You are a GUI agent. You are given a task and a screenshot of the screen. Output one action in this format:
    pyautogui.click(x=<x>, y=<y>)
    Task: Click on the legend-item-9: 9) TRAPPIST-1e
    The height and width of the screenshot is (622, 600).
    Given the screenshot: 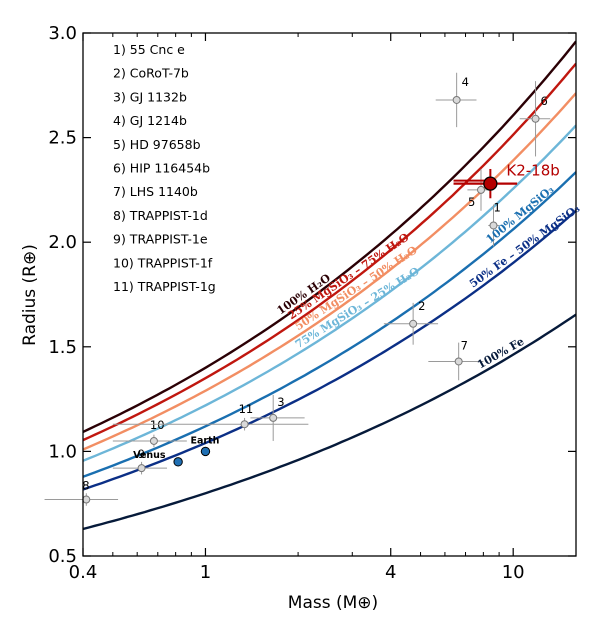 What is the action you would take?
    pyautogui.click(x=160, y=239)
    